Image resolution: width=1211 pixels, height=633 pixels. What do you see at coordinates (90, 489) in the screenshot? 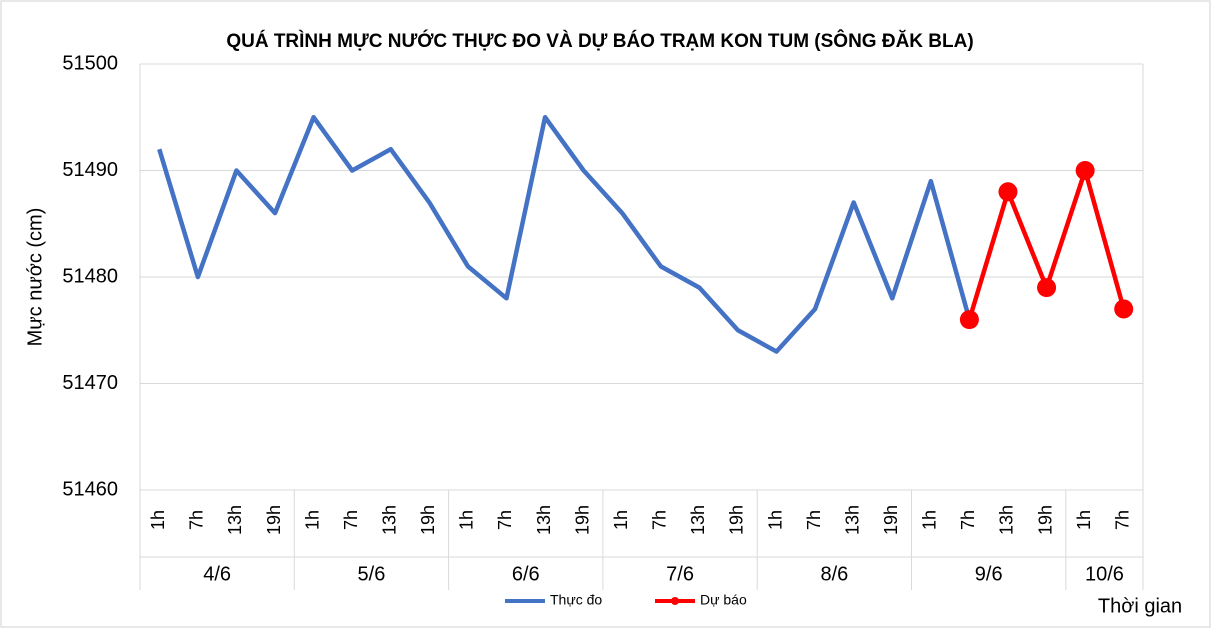
I see `y-tick-label: 51460` at bounding box center [90, 489].